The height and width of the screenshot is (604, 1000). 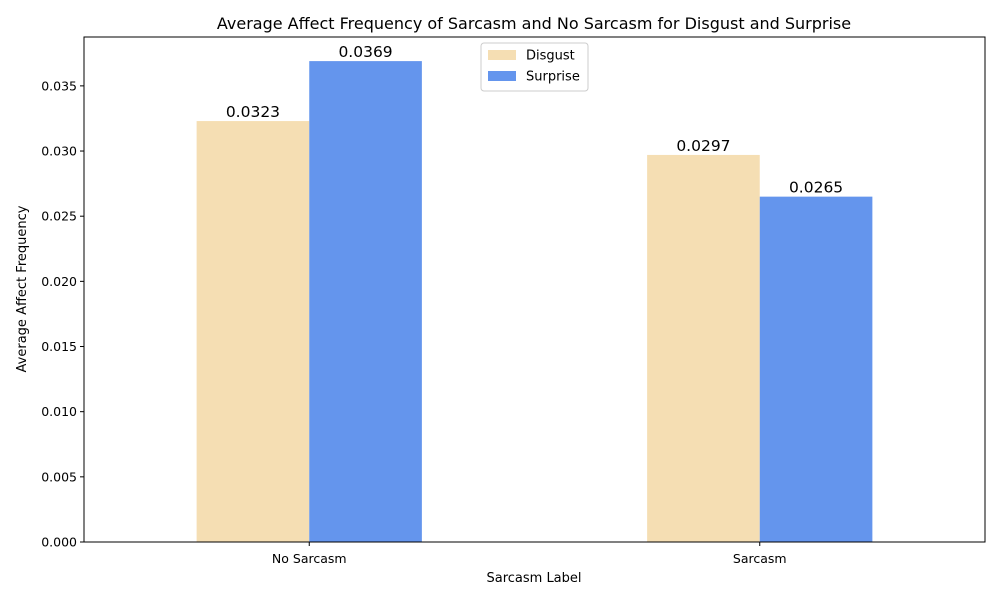 What do you see at coordinates (62, 314) in the screenshot?
I see `y-axis: 0.000 0.005 0.010 0.015 0.020 0.025 0.030 0.035` at bounding box center [62, 314].